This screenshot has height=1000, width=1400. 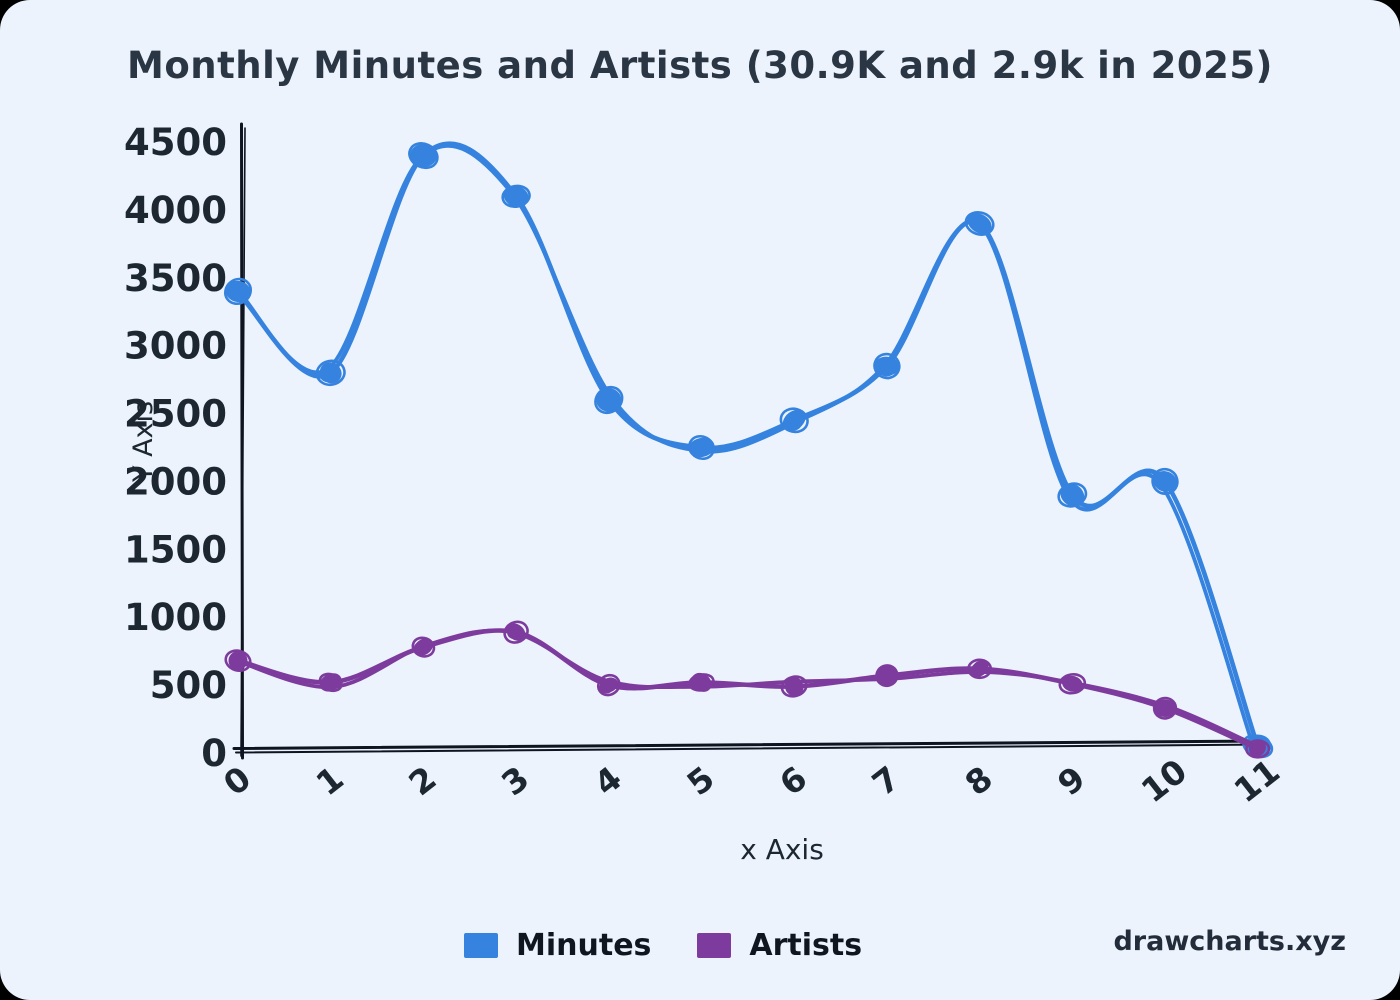 I want to click on y-tick-label: 0, so click(x=214, y=753).